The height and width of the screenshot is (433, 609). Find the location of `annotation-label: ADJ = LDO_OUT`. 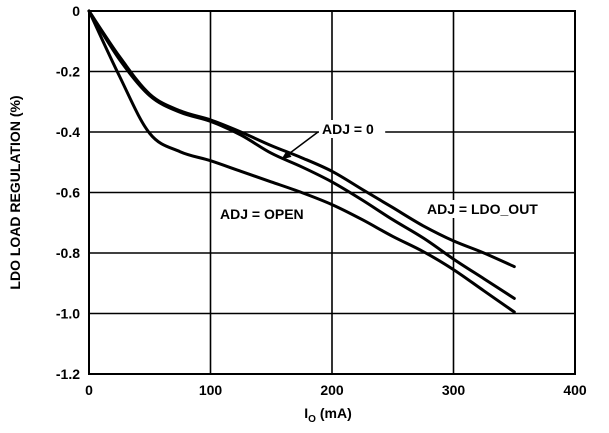

annotation-label: ADJ = LDO_OUT is located at coordinates (482, 209).